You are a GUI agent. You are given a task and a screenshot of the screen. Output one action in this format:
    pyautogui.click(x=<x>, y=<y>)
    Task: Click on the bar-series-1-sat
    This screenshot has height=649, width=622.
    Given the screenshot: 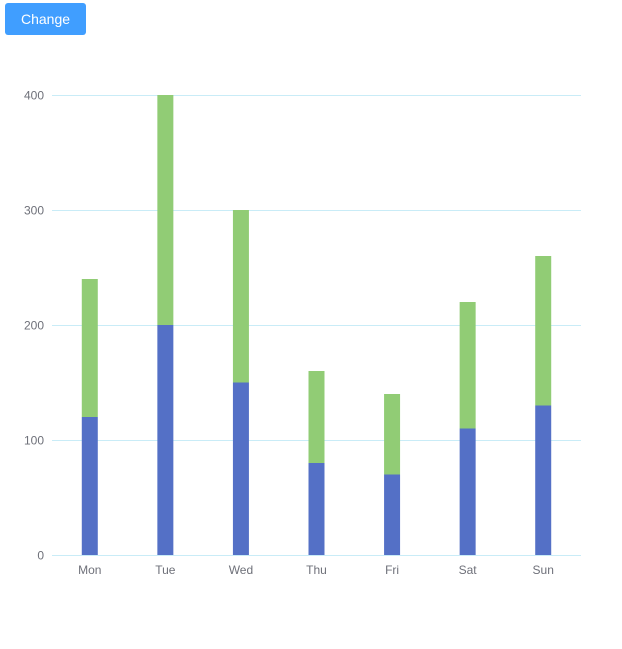 What is the action you would take?
    pyautogui.click(x=467, y=492)
    